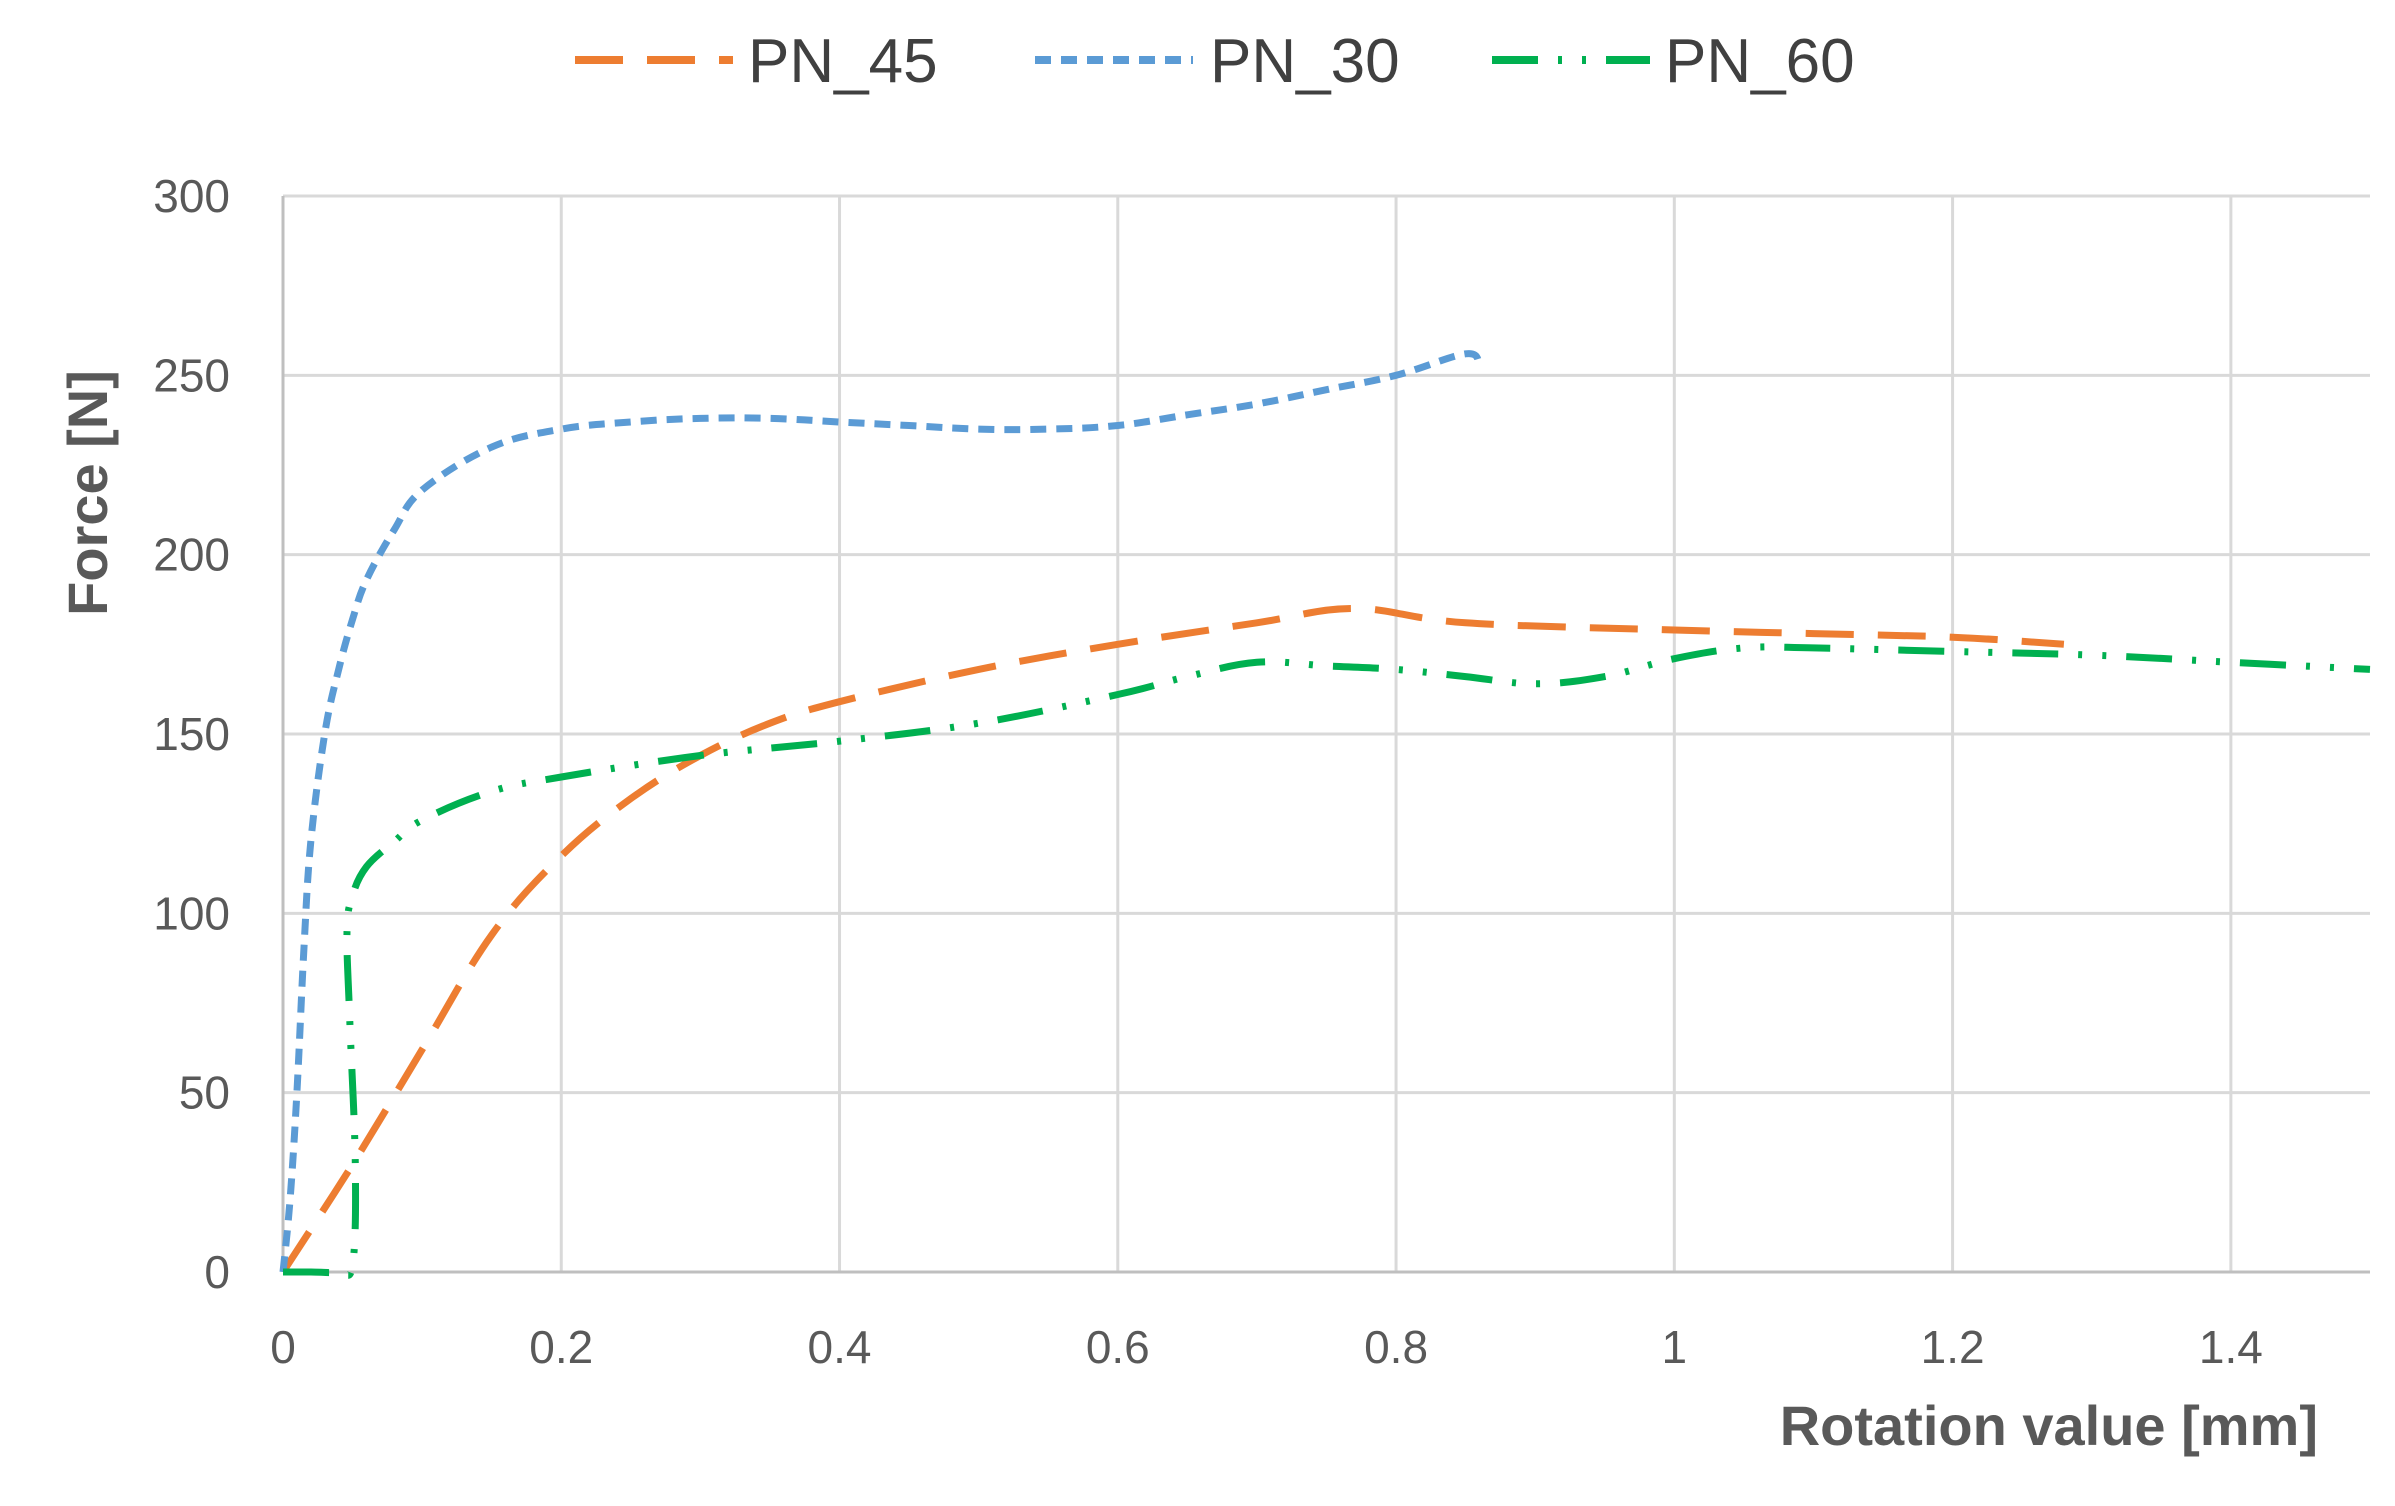 This screenshot has width=2395, height=1506. Describe the element at coordinates (843, 61) in the screenshot. I see `legend-label-pn-45: PN_45` at that location.